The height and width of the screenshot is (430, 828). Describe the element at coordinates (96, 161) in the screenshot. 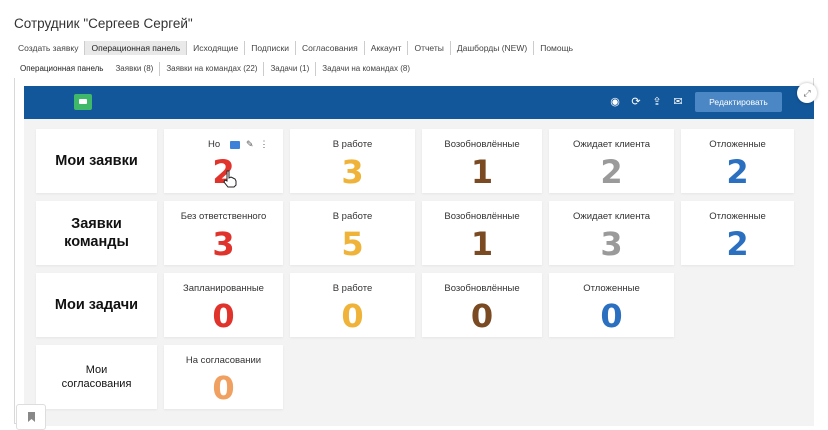

I see `row-title-my-requests: Мои заявки` at that location.